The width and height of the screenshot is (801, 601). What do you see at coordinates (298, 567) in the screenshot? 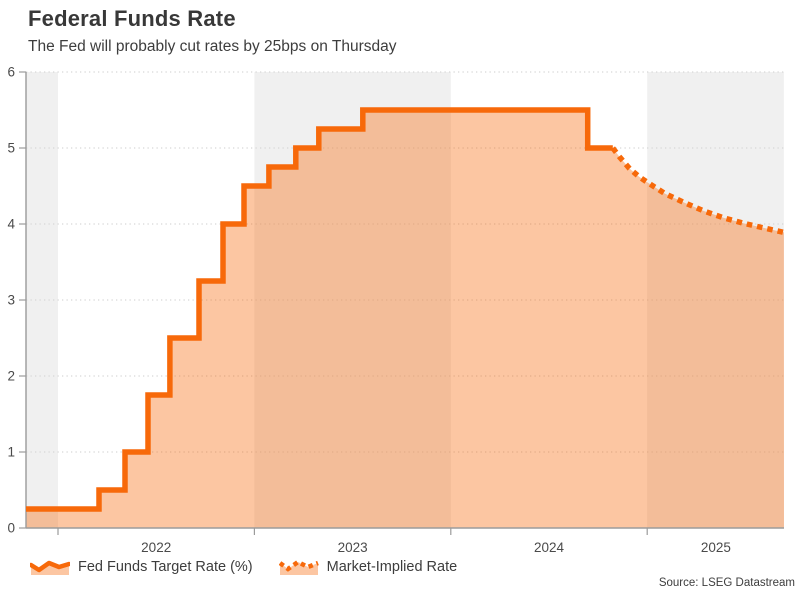
I see `dotted-area-swatch-icon` at bounding box center [298, 567].